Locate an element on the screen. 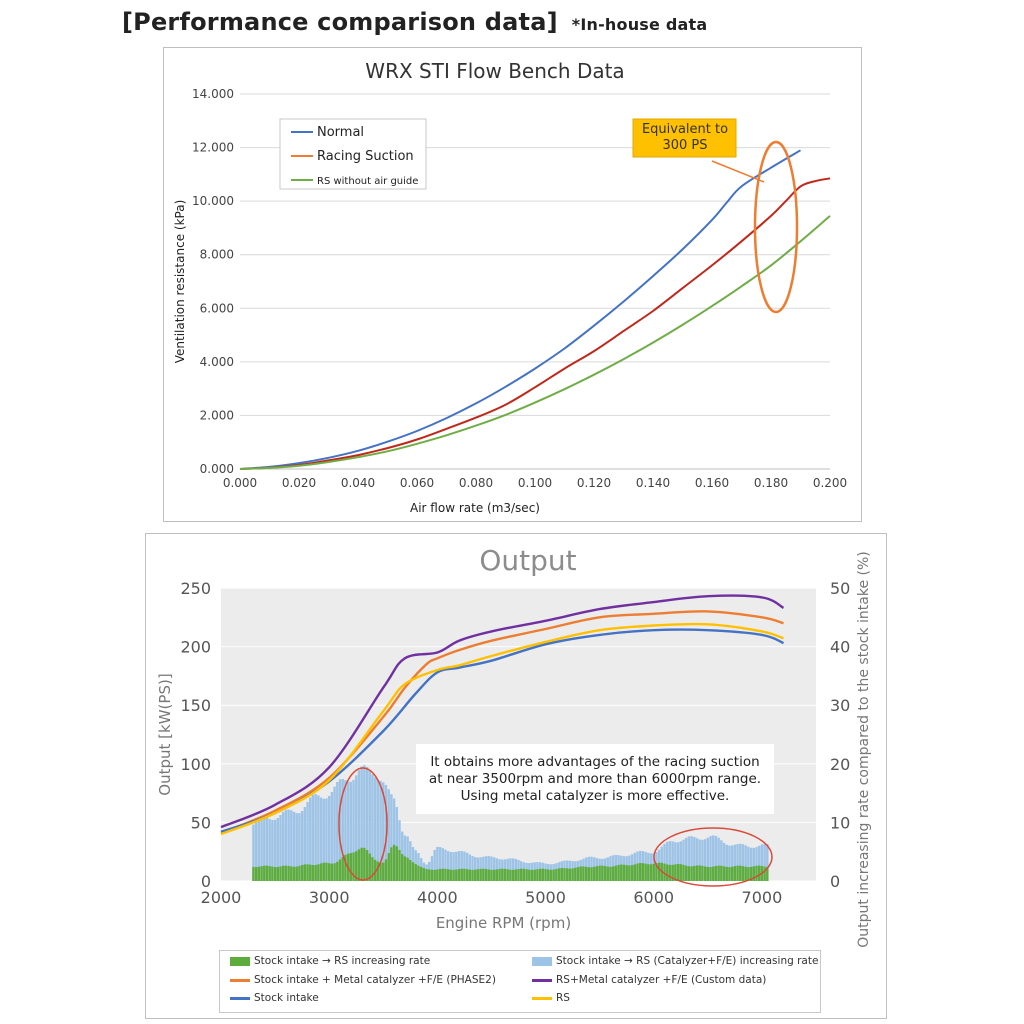 The image size is (1024, 1024). annotation-text: Using metal catalyzer is more effective. is located at coordinates (595, 796).